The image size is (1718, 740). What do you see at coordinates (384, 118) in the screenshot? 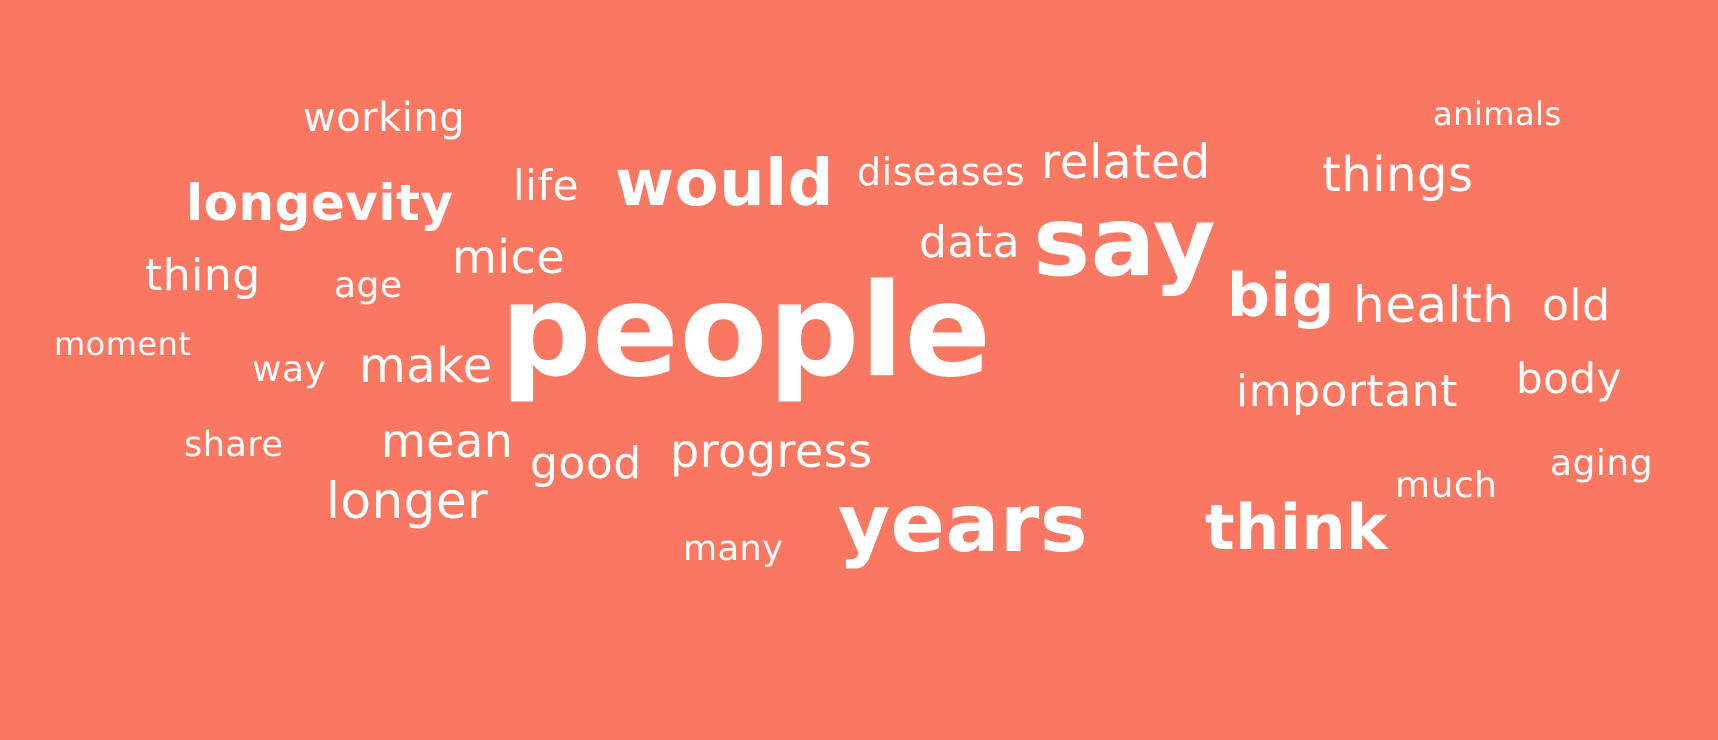
I see `word-working: working` at bounding box center [384, 118].